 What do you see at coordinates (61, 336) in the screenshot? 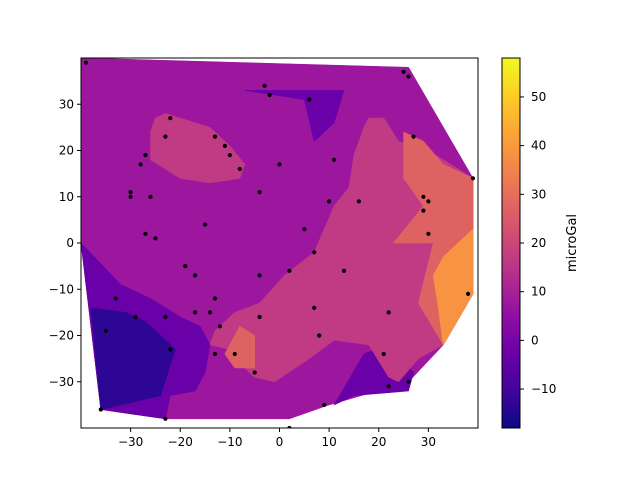
I see `y-tick-label: −20` at bounding box center [61, 336].